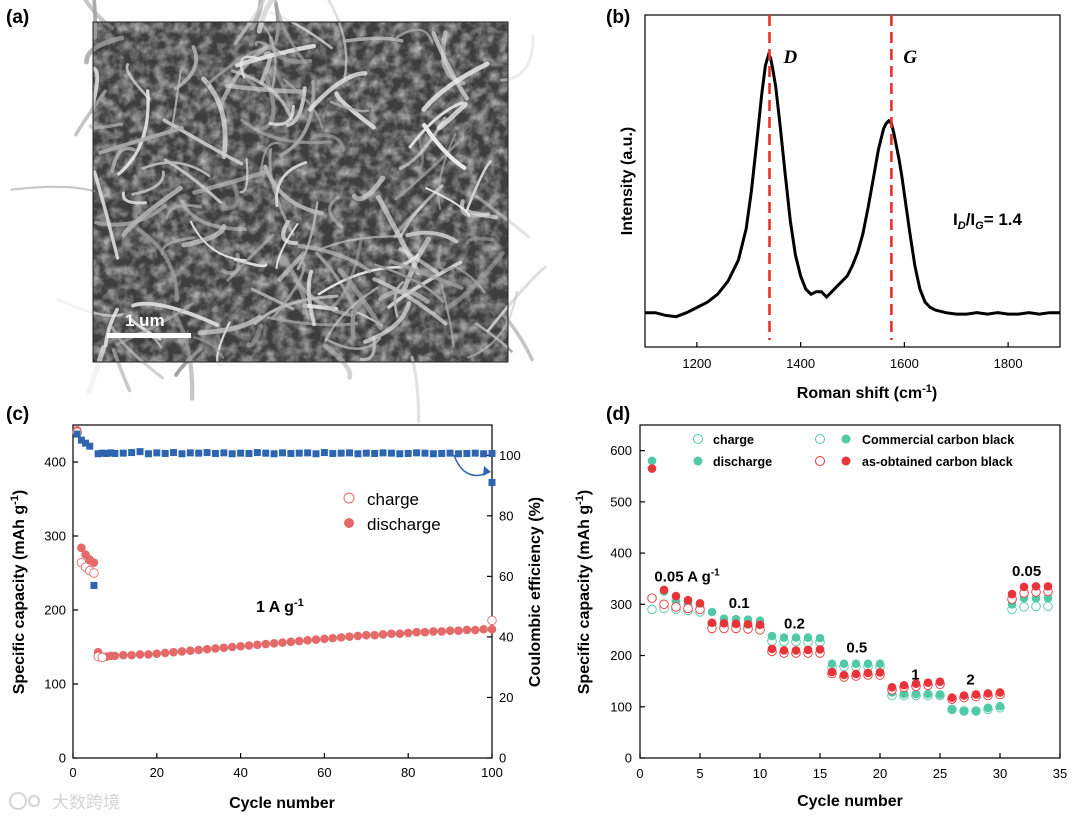 The width and height of the screenshot is (1080, 824). Describe the element at coordinates (17, 17) in the screenshot. I see `panel-label-a: (a)` at that location.